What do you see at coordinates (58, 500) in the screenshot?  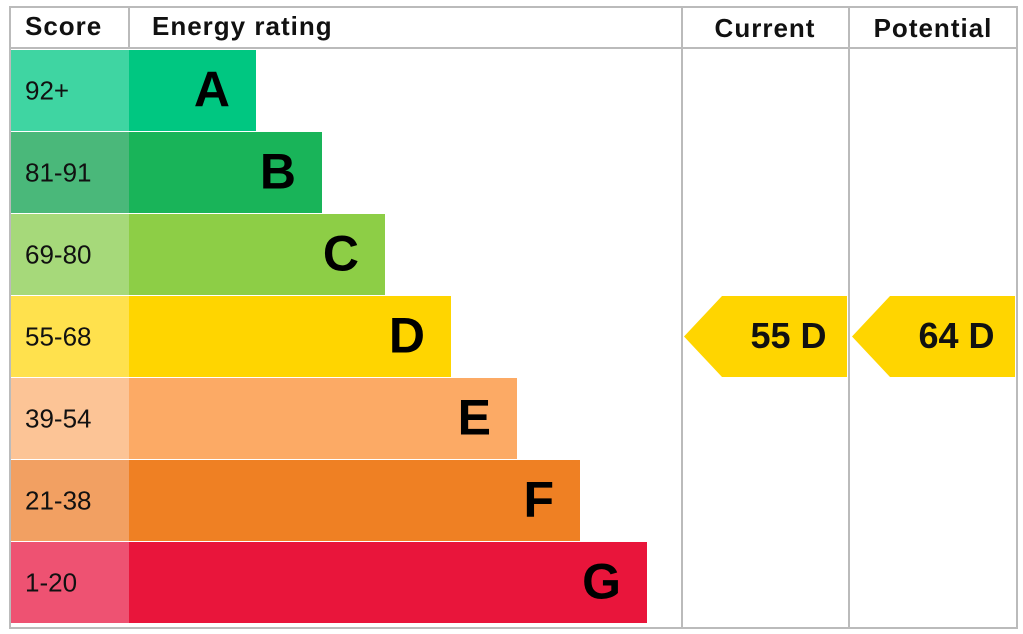 I see `score-range: 21-38` at bounding box center [58, 500].